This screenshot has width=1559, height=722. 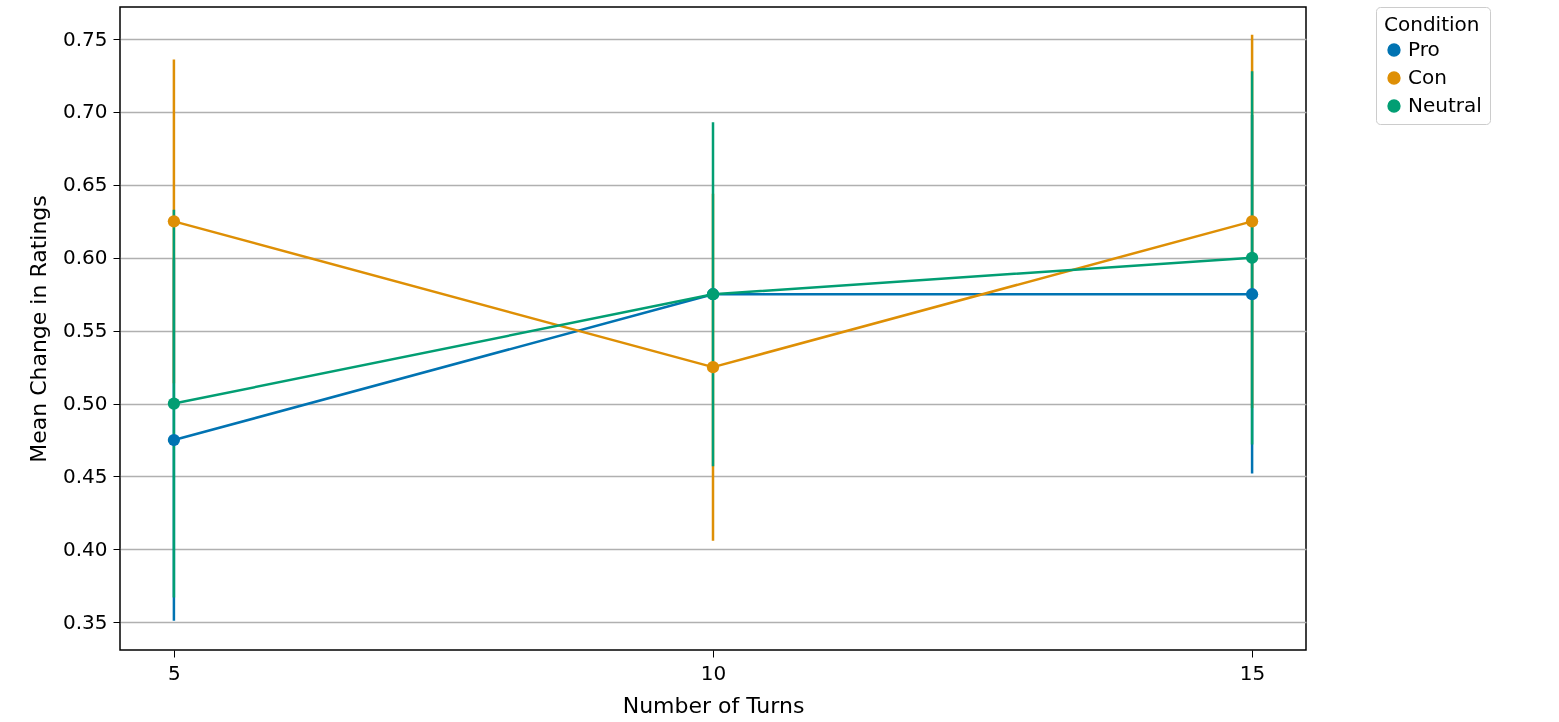 I want to click on x-tick-label: 5, so click(x=174, y=672).